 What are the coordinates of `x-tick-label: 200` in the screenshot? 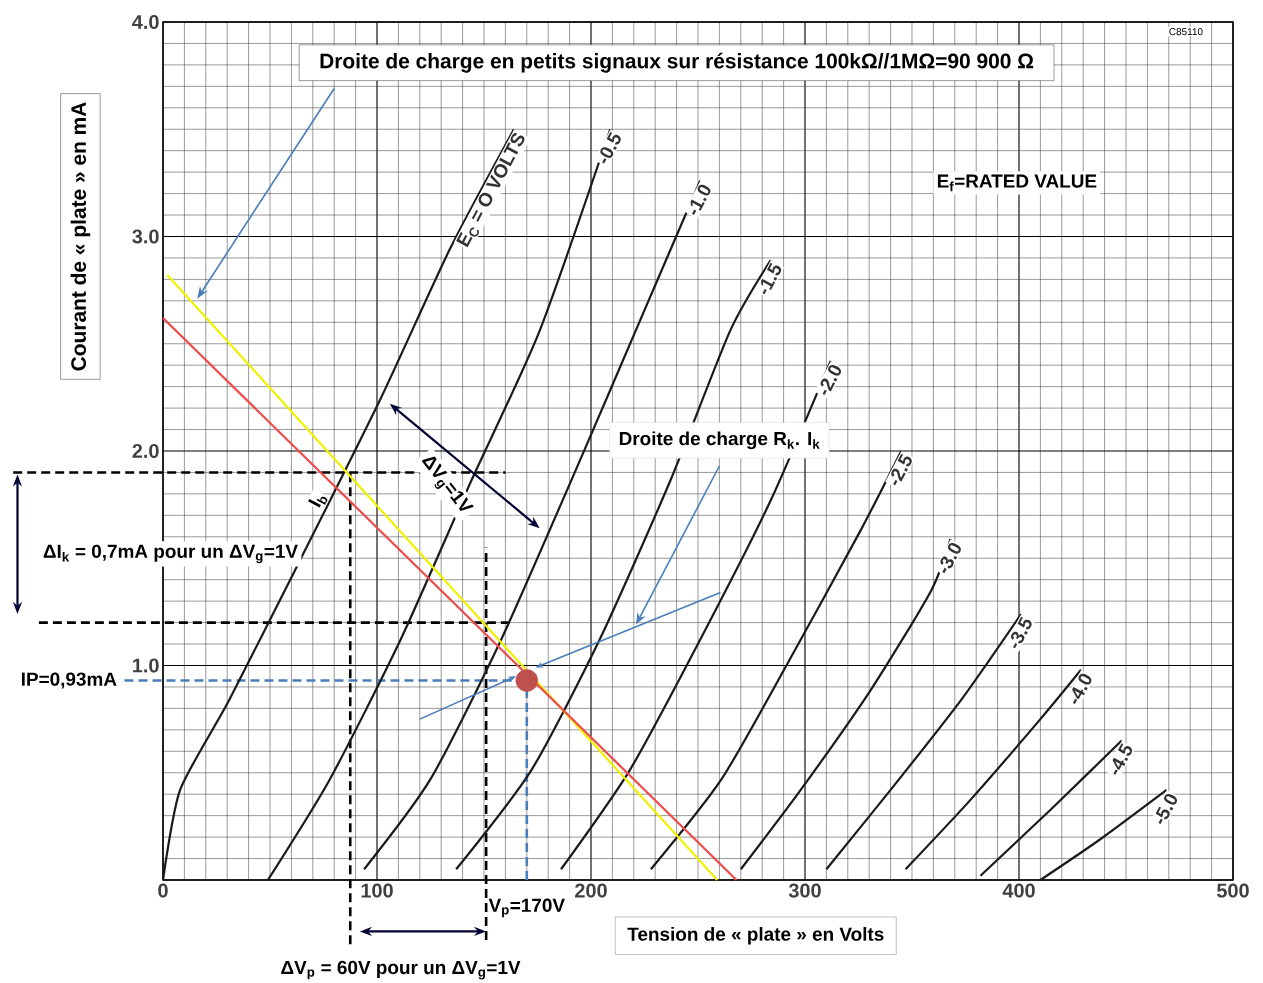 It's located at (591, 890).